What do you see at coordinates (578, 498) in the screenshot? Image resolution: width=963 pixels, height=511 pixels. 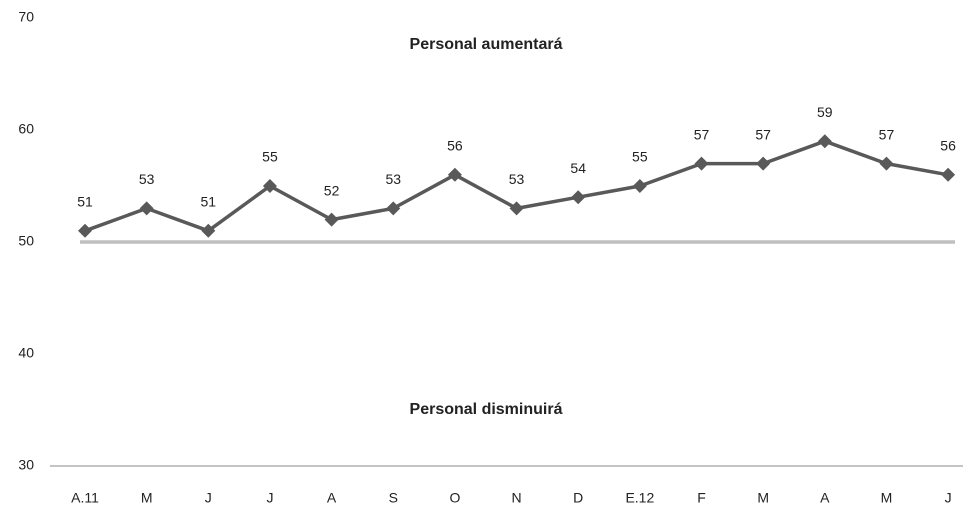 I see `x-tick-label: D` at bounding box center [578, 498].